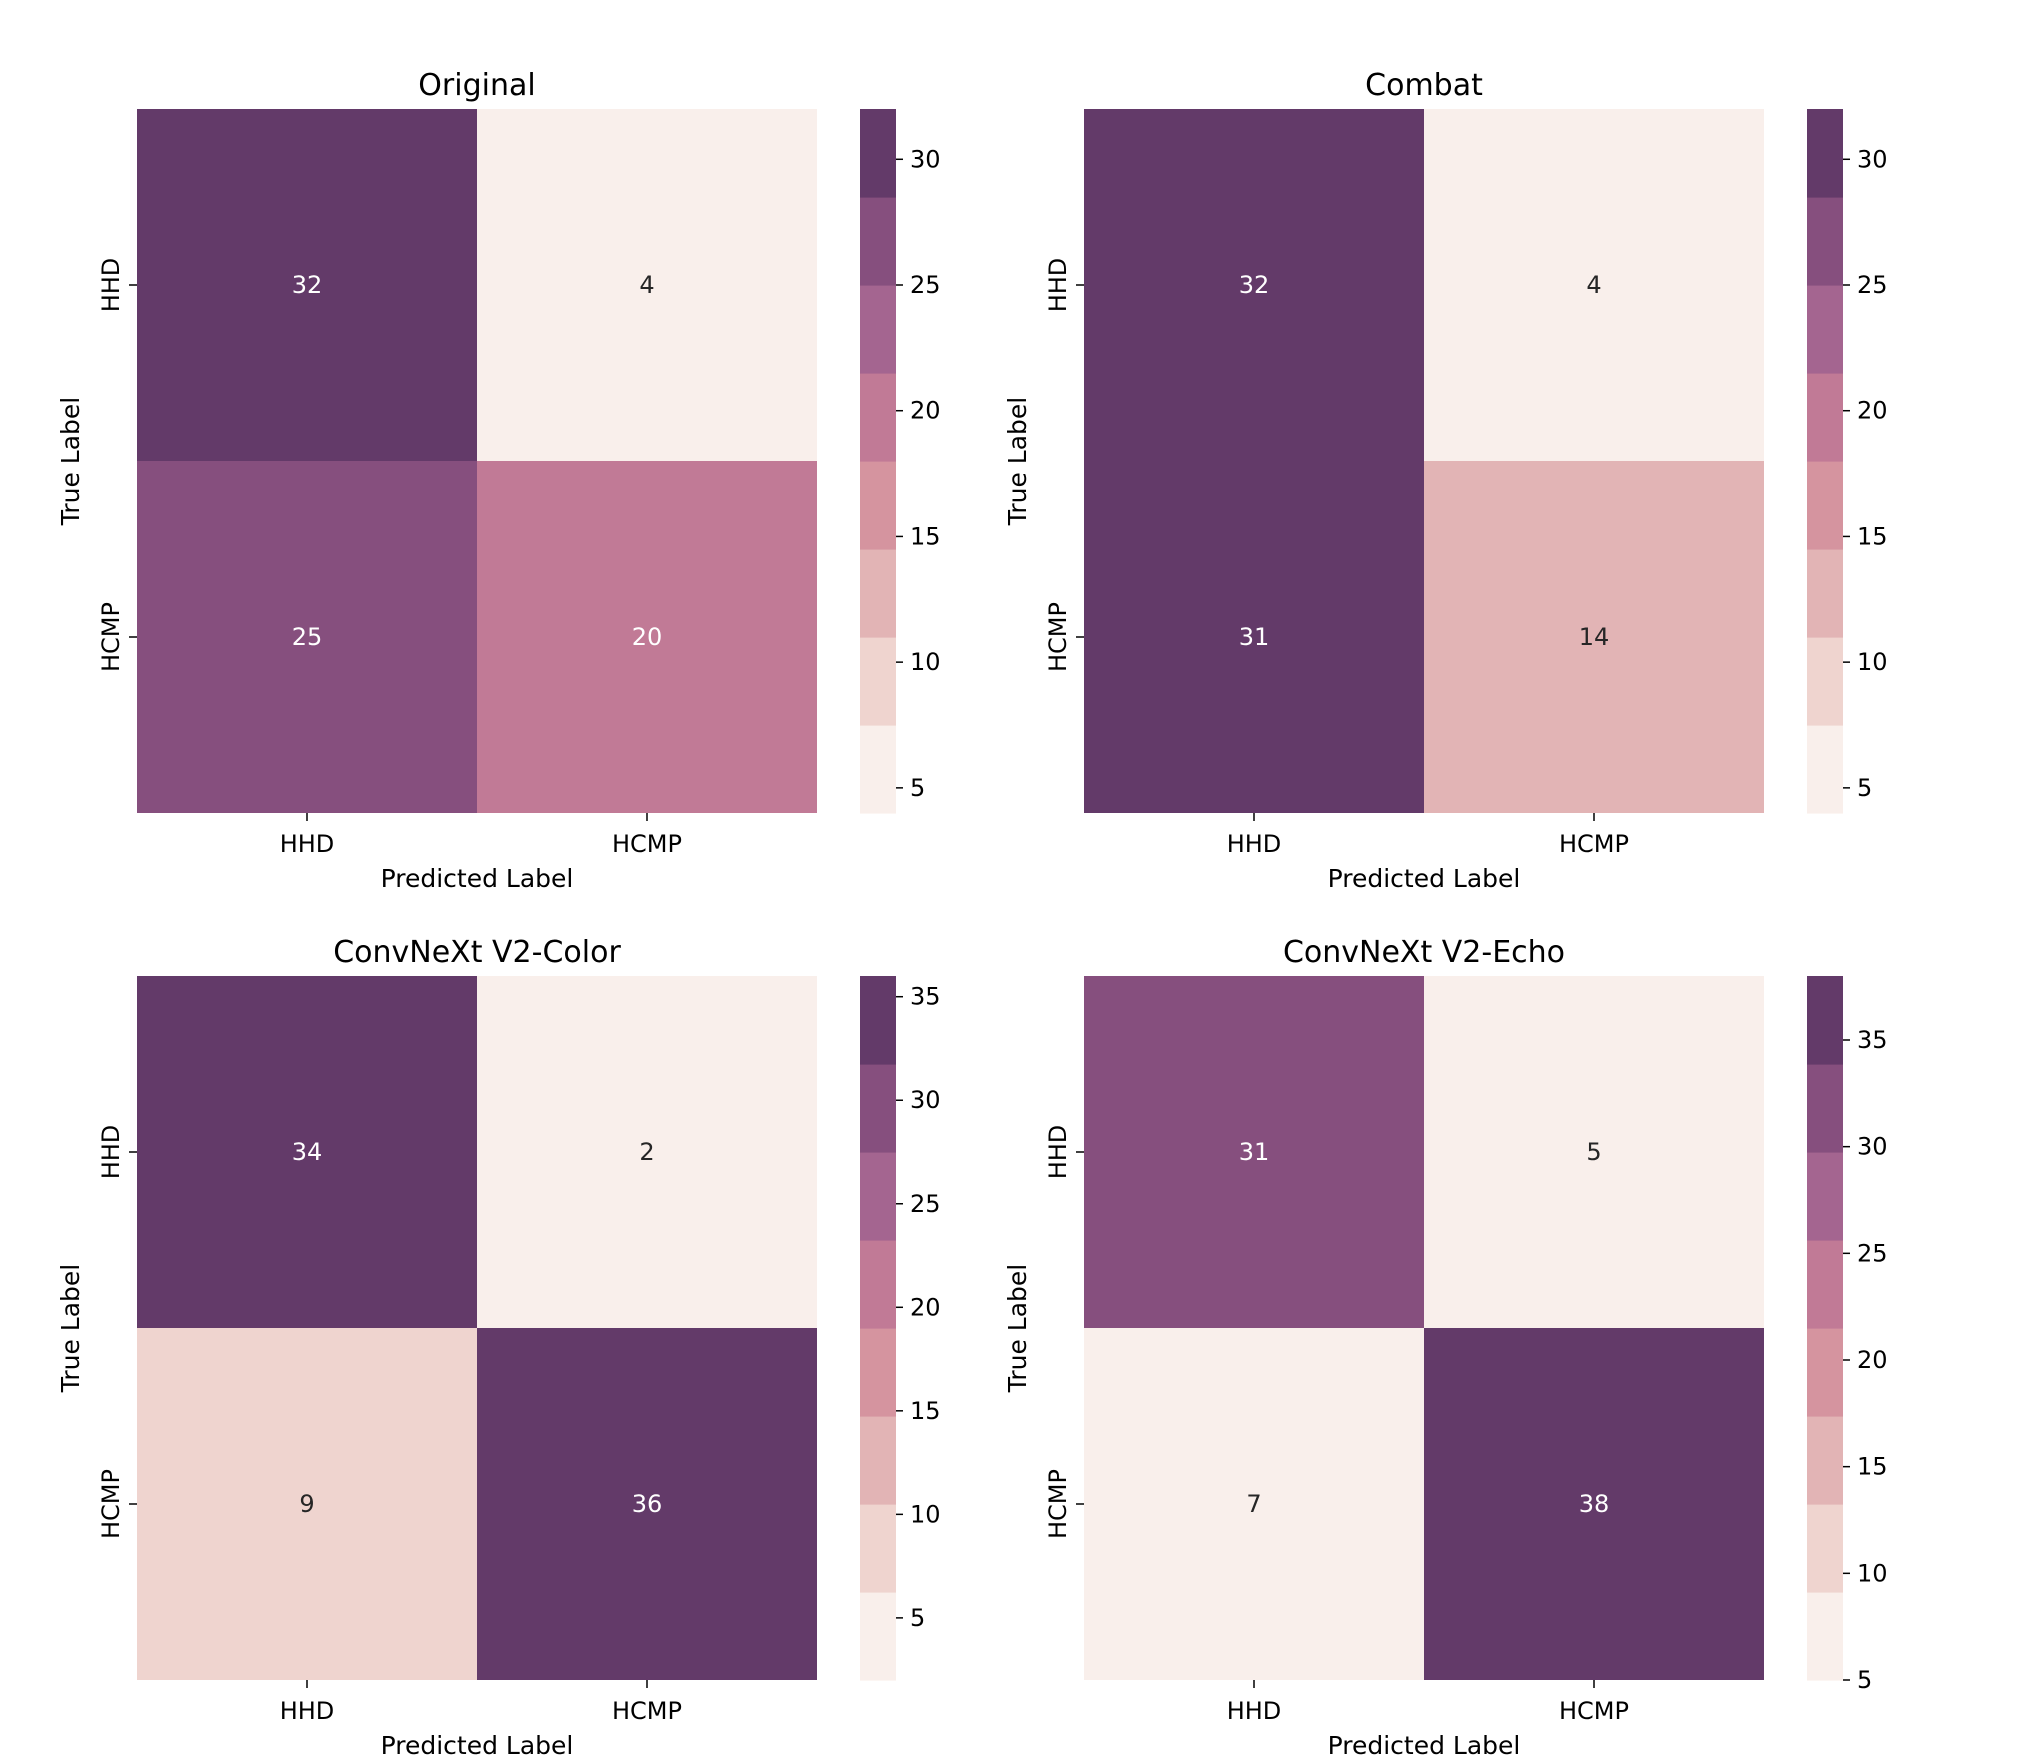  Describe the element at coordinates (1424, 85) in the screenshot. I see `chart-title: Combat` at that location.